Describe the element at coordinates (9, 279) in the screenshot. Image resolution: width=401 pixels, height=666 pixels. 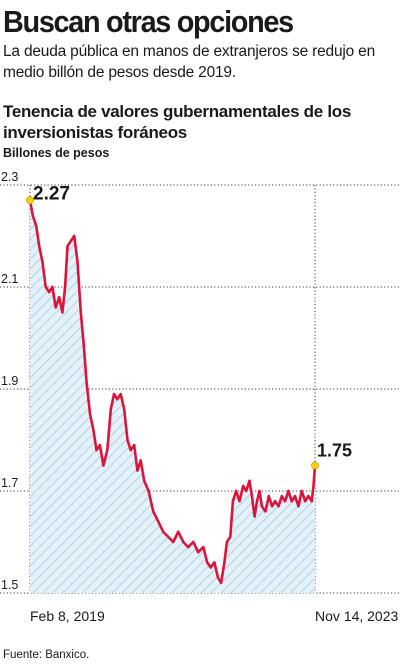
I see `y-tick-label: 2.1` at that location.